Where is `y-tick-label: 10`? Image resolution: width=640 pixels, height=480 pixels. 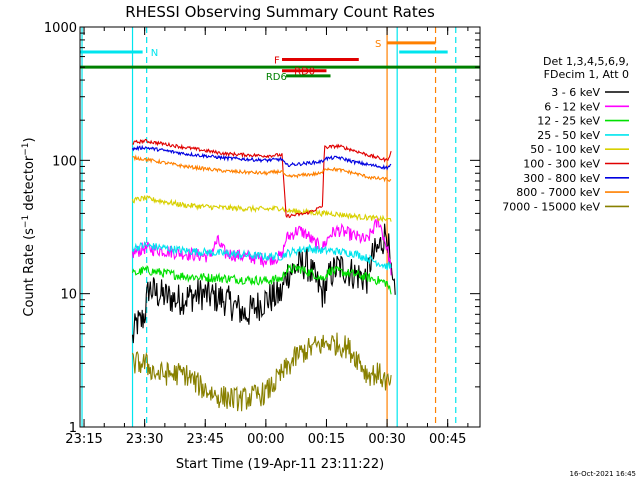 y-tick-label: 10 is located at coordinates (68, 295).